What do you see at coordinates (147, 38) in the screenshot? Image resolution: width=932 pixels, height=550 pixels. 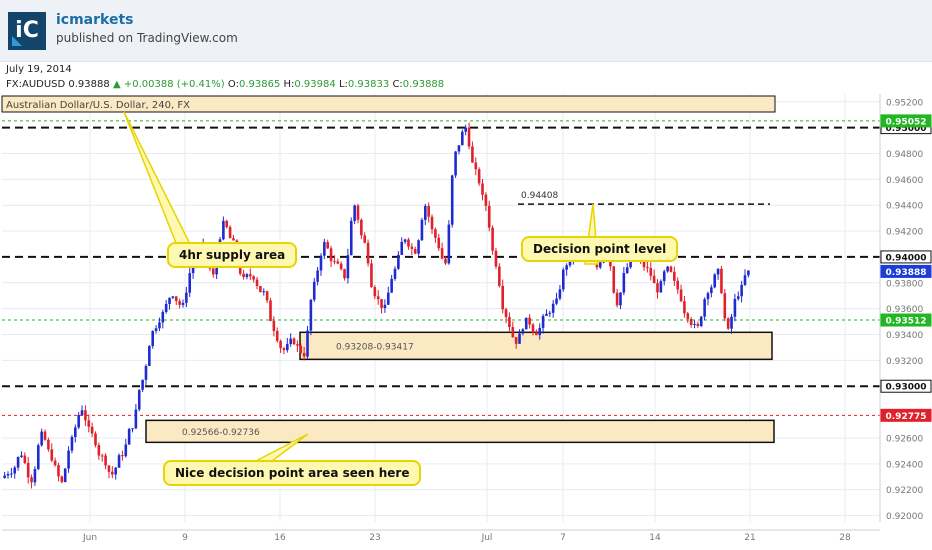 I see `published-on: published on TradingView.com` at bounding box center [147, 38].